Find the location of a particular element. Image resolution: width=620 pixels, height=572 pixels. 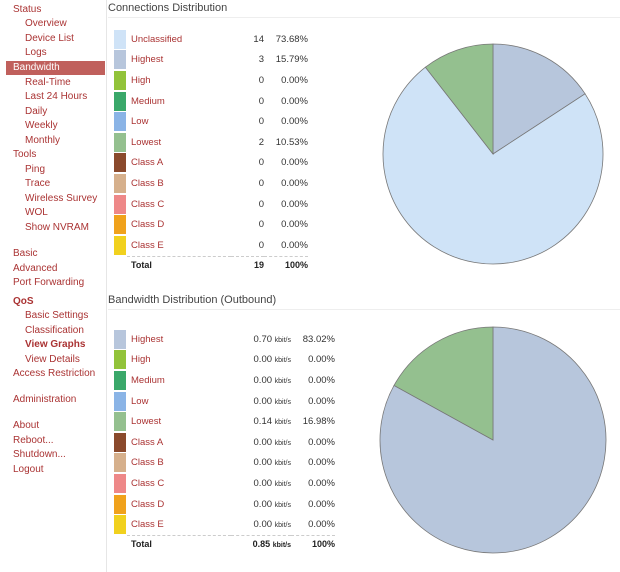

rate-cell: 0.14 kbit/s is located at coordinates (261, 421).